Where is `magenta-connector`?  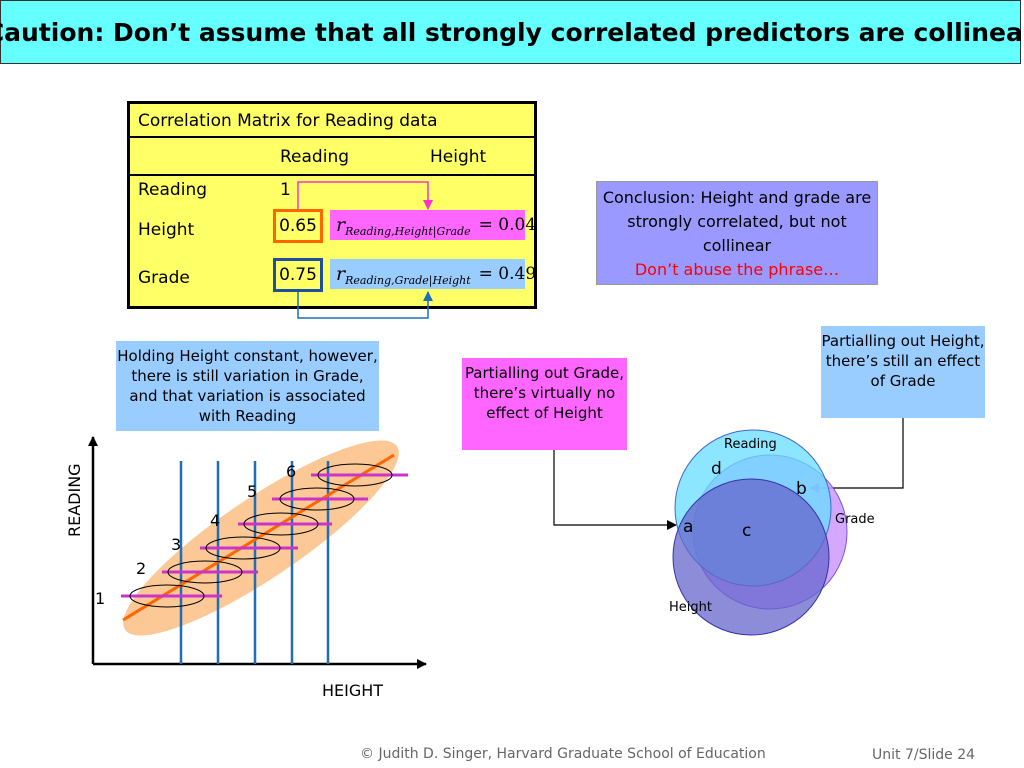
magenta-connector is located at coordinates (365, 195).